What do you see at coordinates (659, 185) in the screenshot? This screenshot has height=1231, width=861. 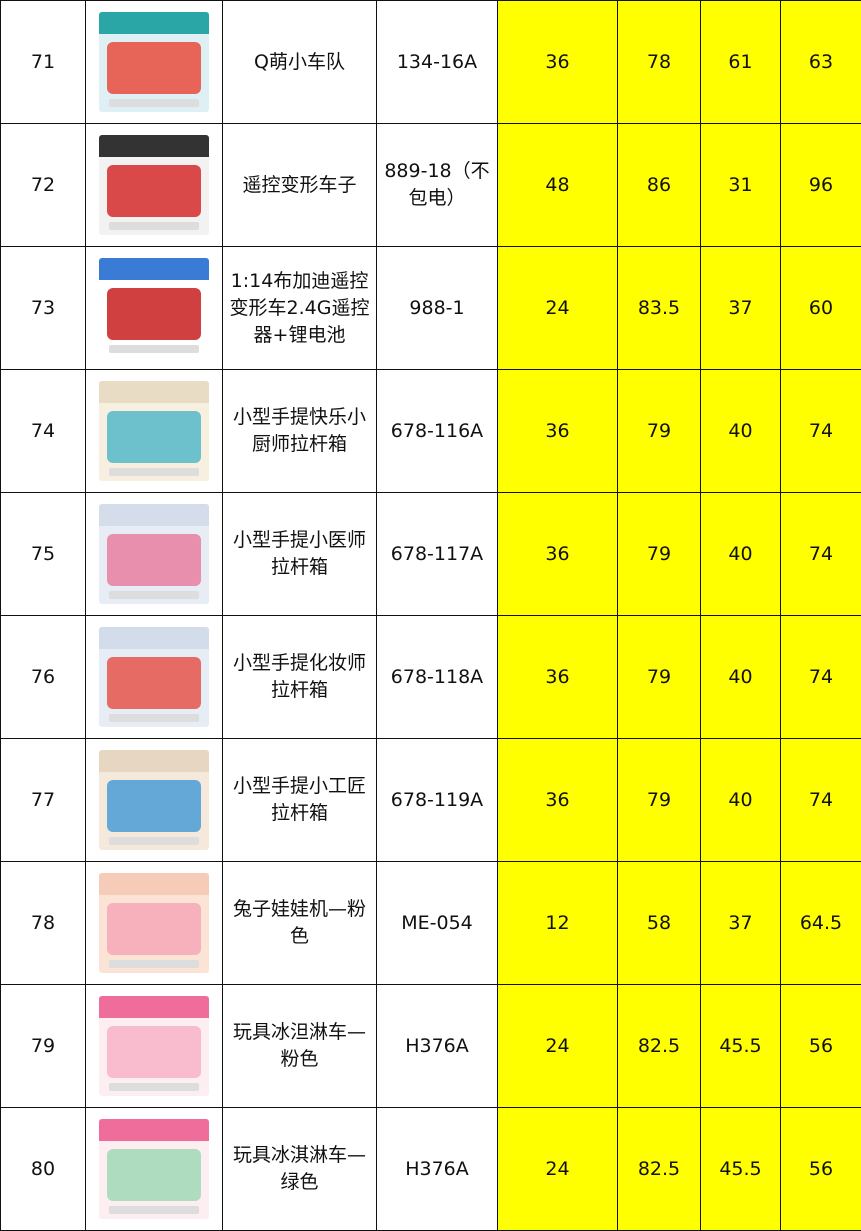 I see `value-col-2: 86` at bounding box center [659, 185].